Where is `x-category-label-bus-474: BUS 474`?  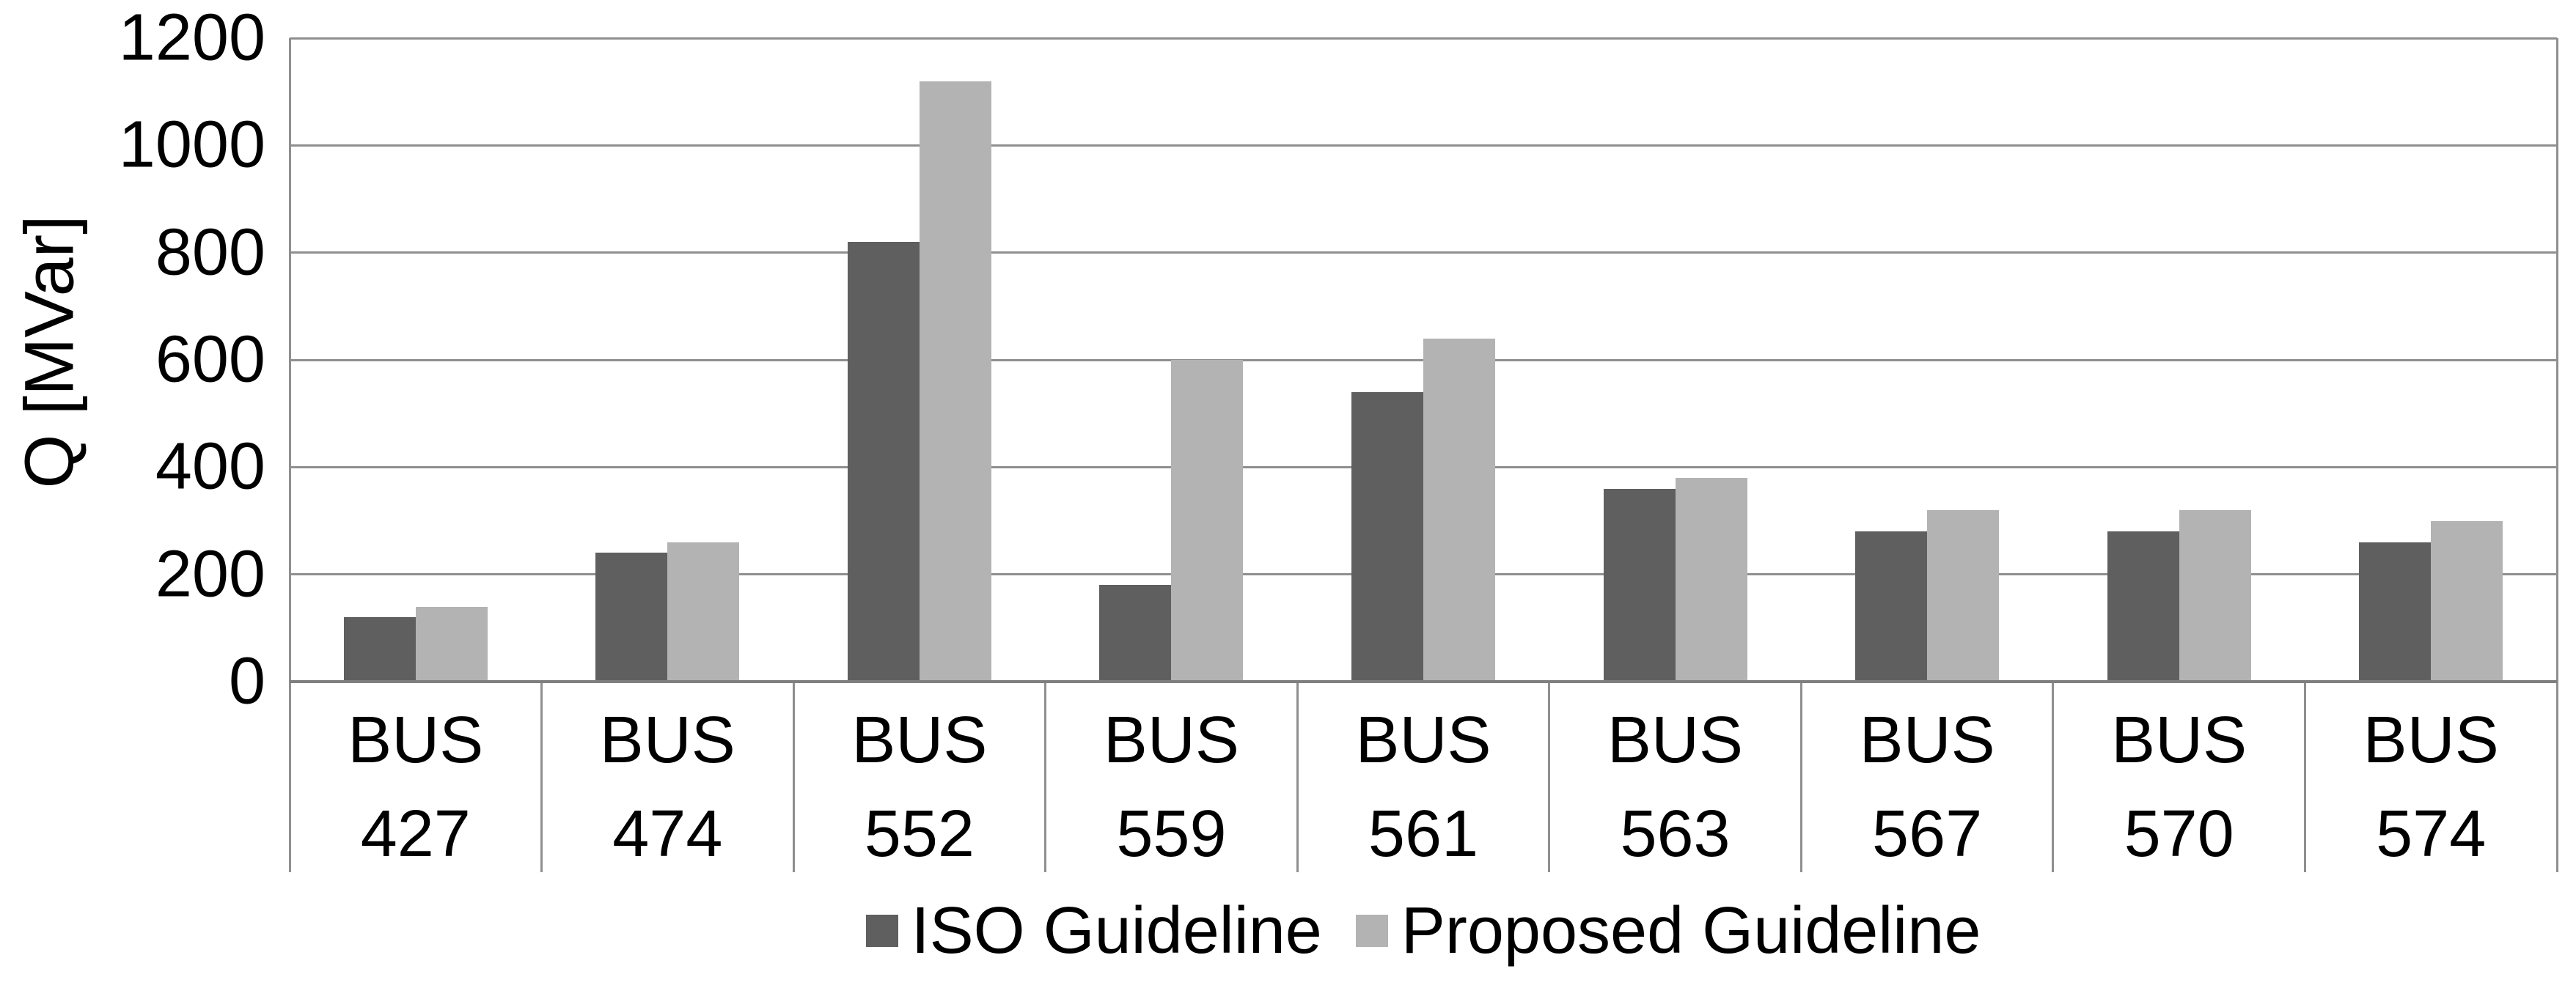 x-category-label-bus-474: BUS 474 is located at coordinates (667, 788).